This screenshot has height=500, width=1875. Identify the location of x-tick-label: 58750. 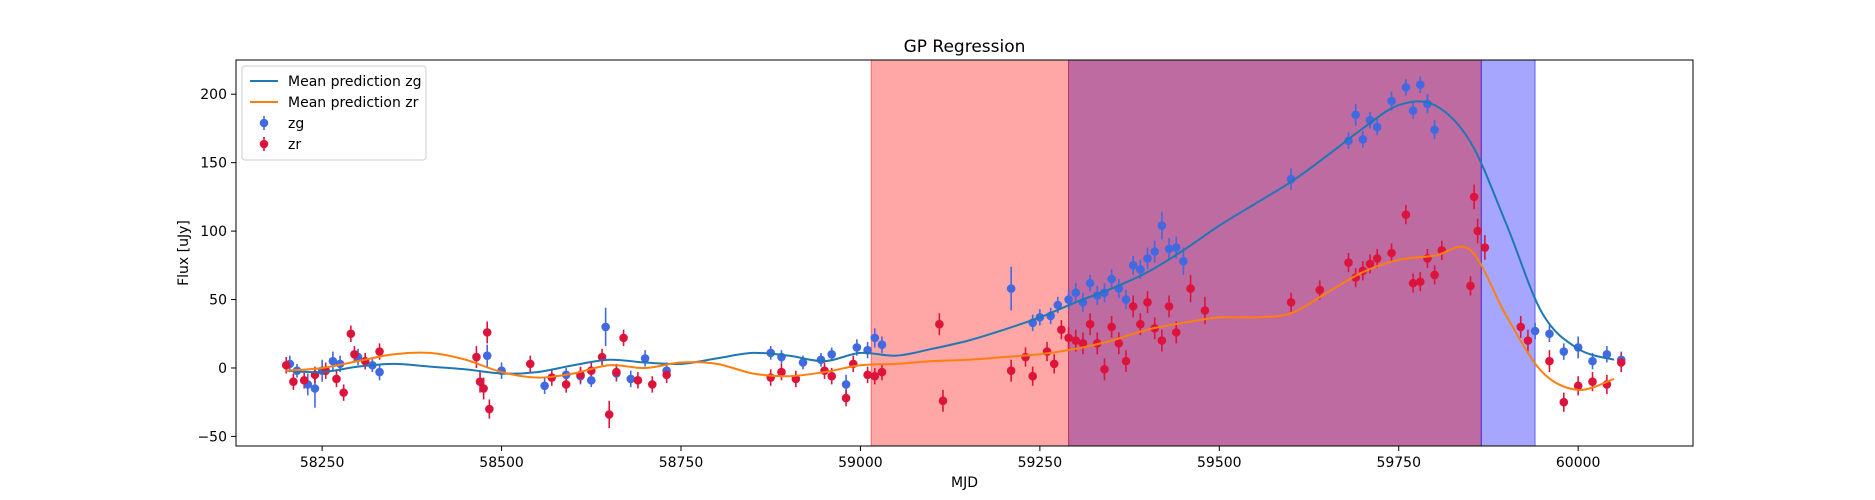
(681, 463).